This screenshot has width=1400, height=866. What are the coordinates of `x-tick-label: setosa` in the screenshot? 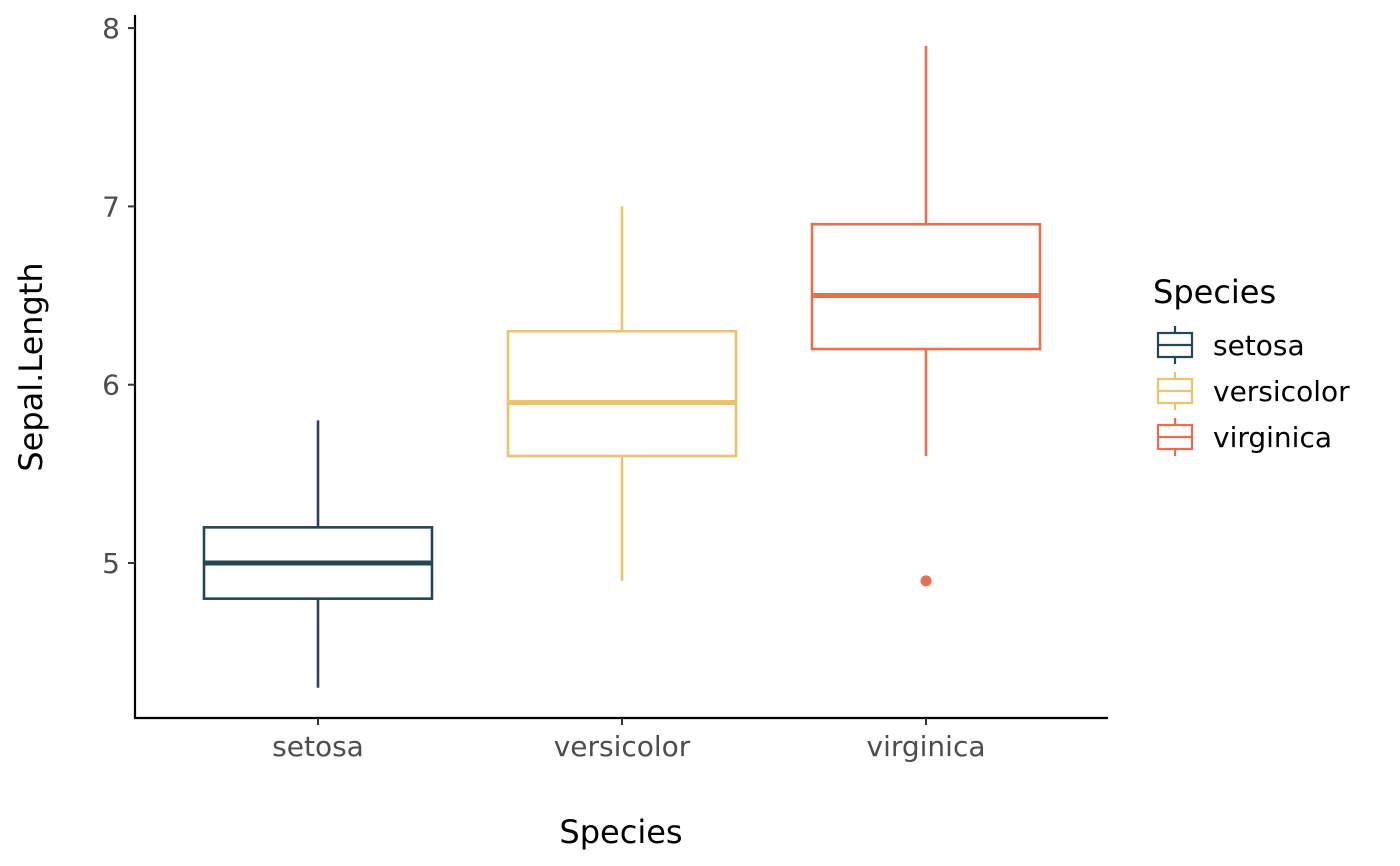 It's located at (318, 746).